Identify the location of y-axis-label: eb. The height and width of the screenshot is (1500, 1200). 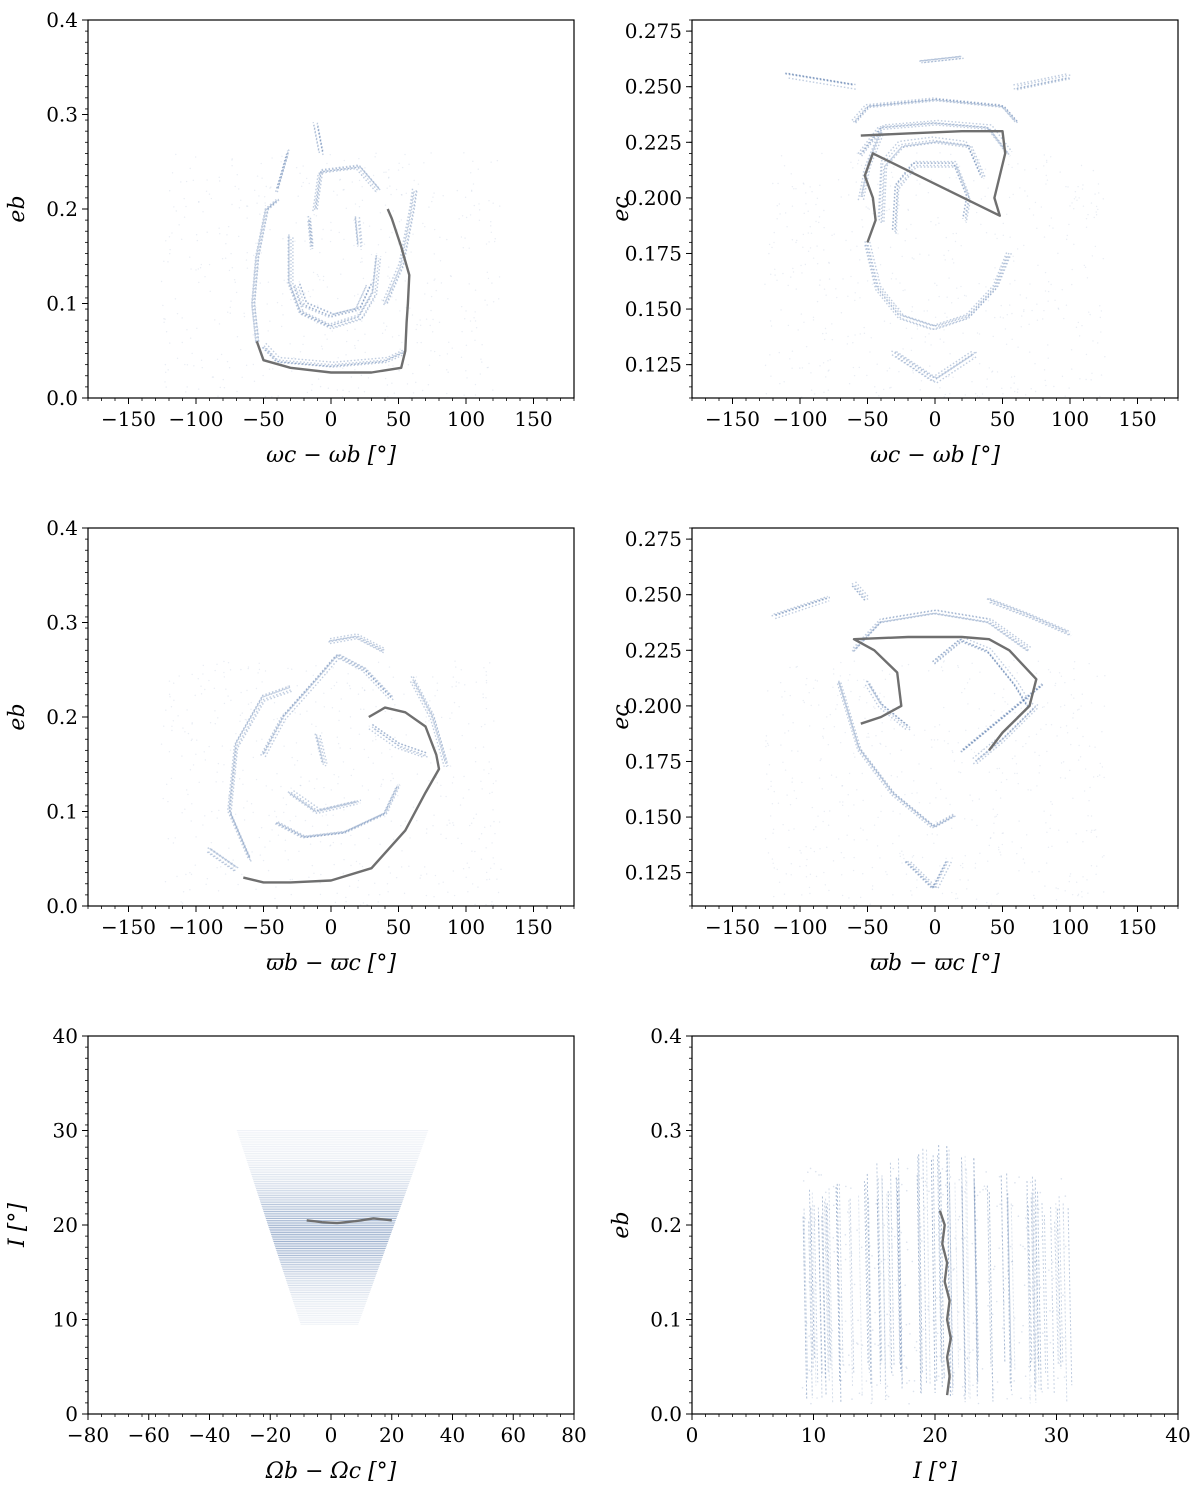
(17, 208).